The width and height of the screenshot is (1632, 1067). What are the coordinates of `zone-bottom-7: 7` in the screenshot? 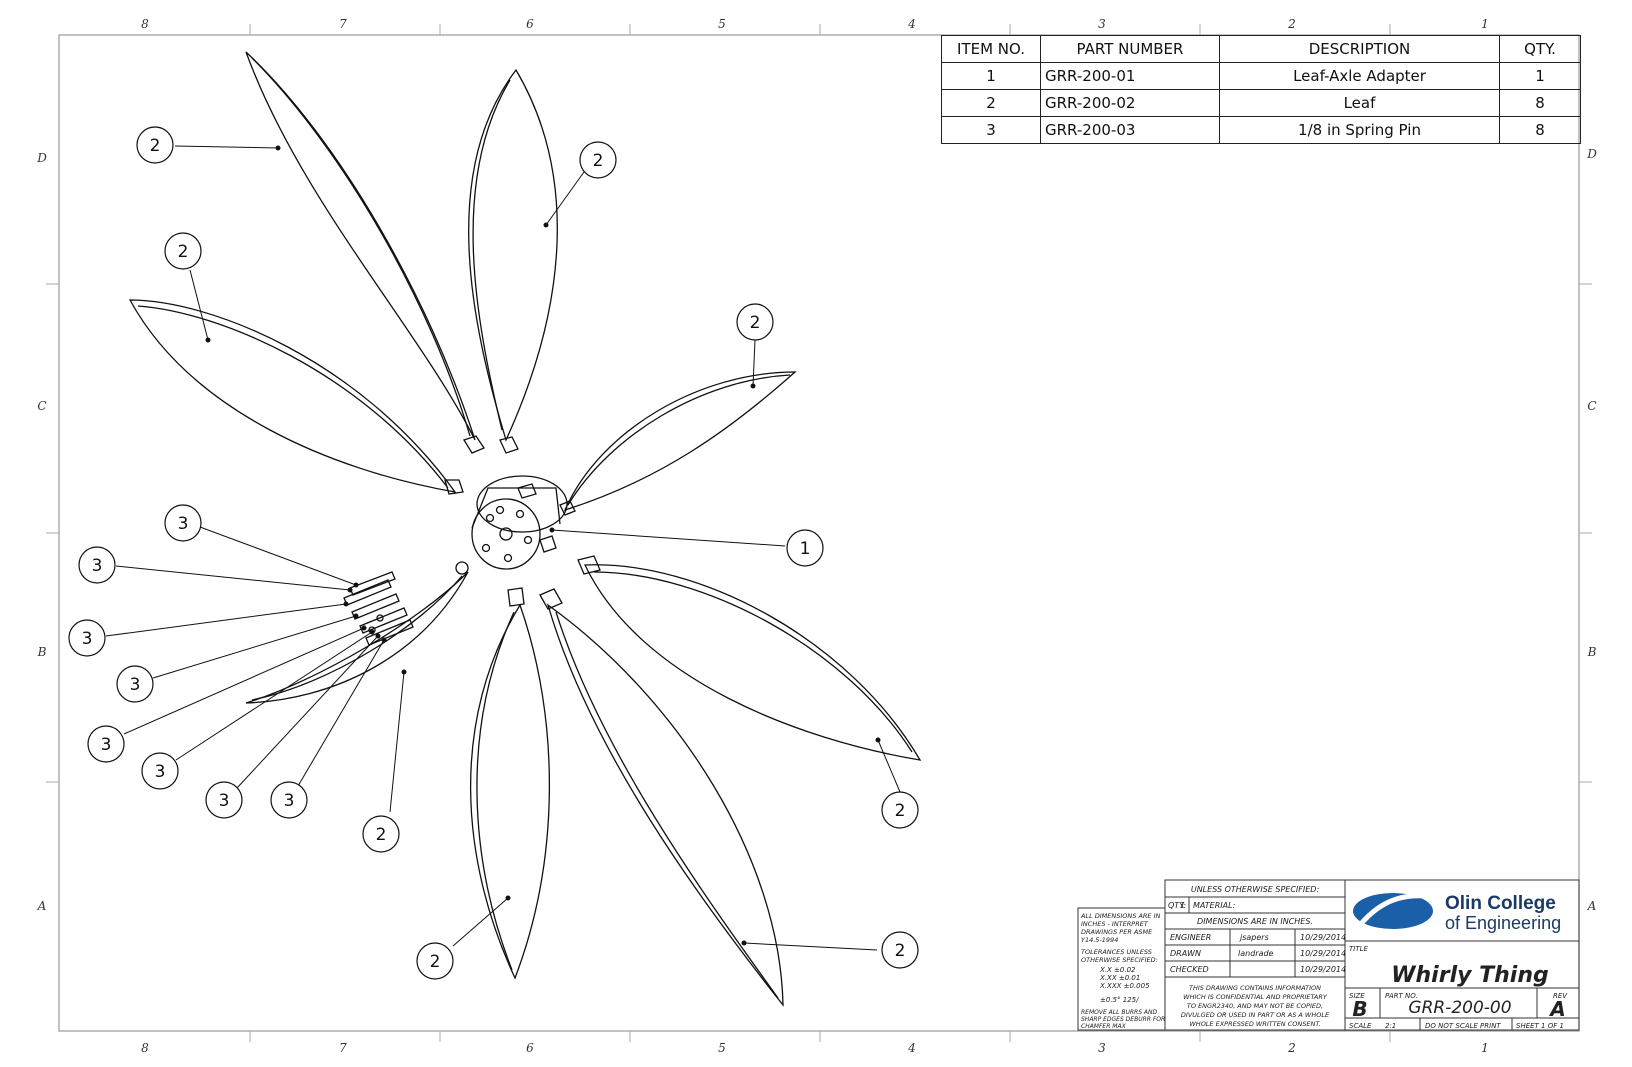 It's located at (343, 1048).